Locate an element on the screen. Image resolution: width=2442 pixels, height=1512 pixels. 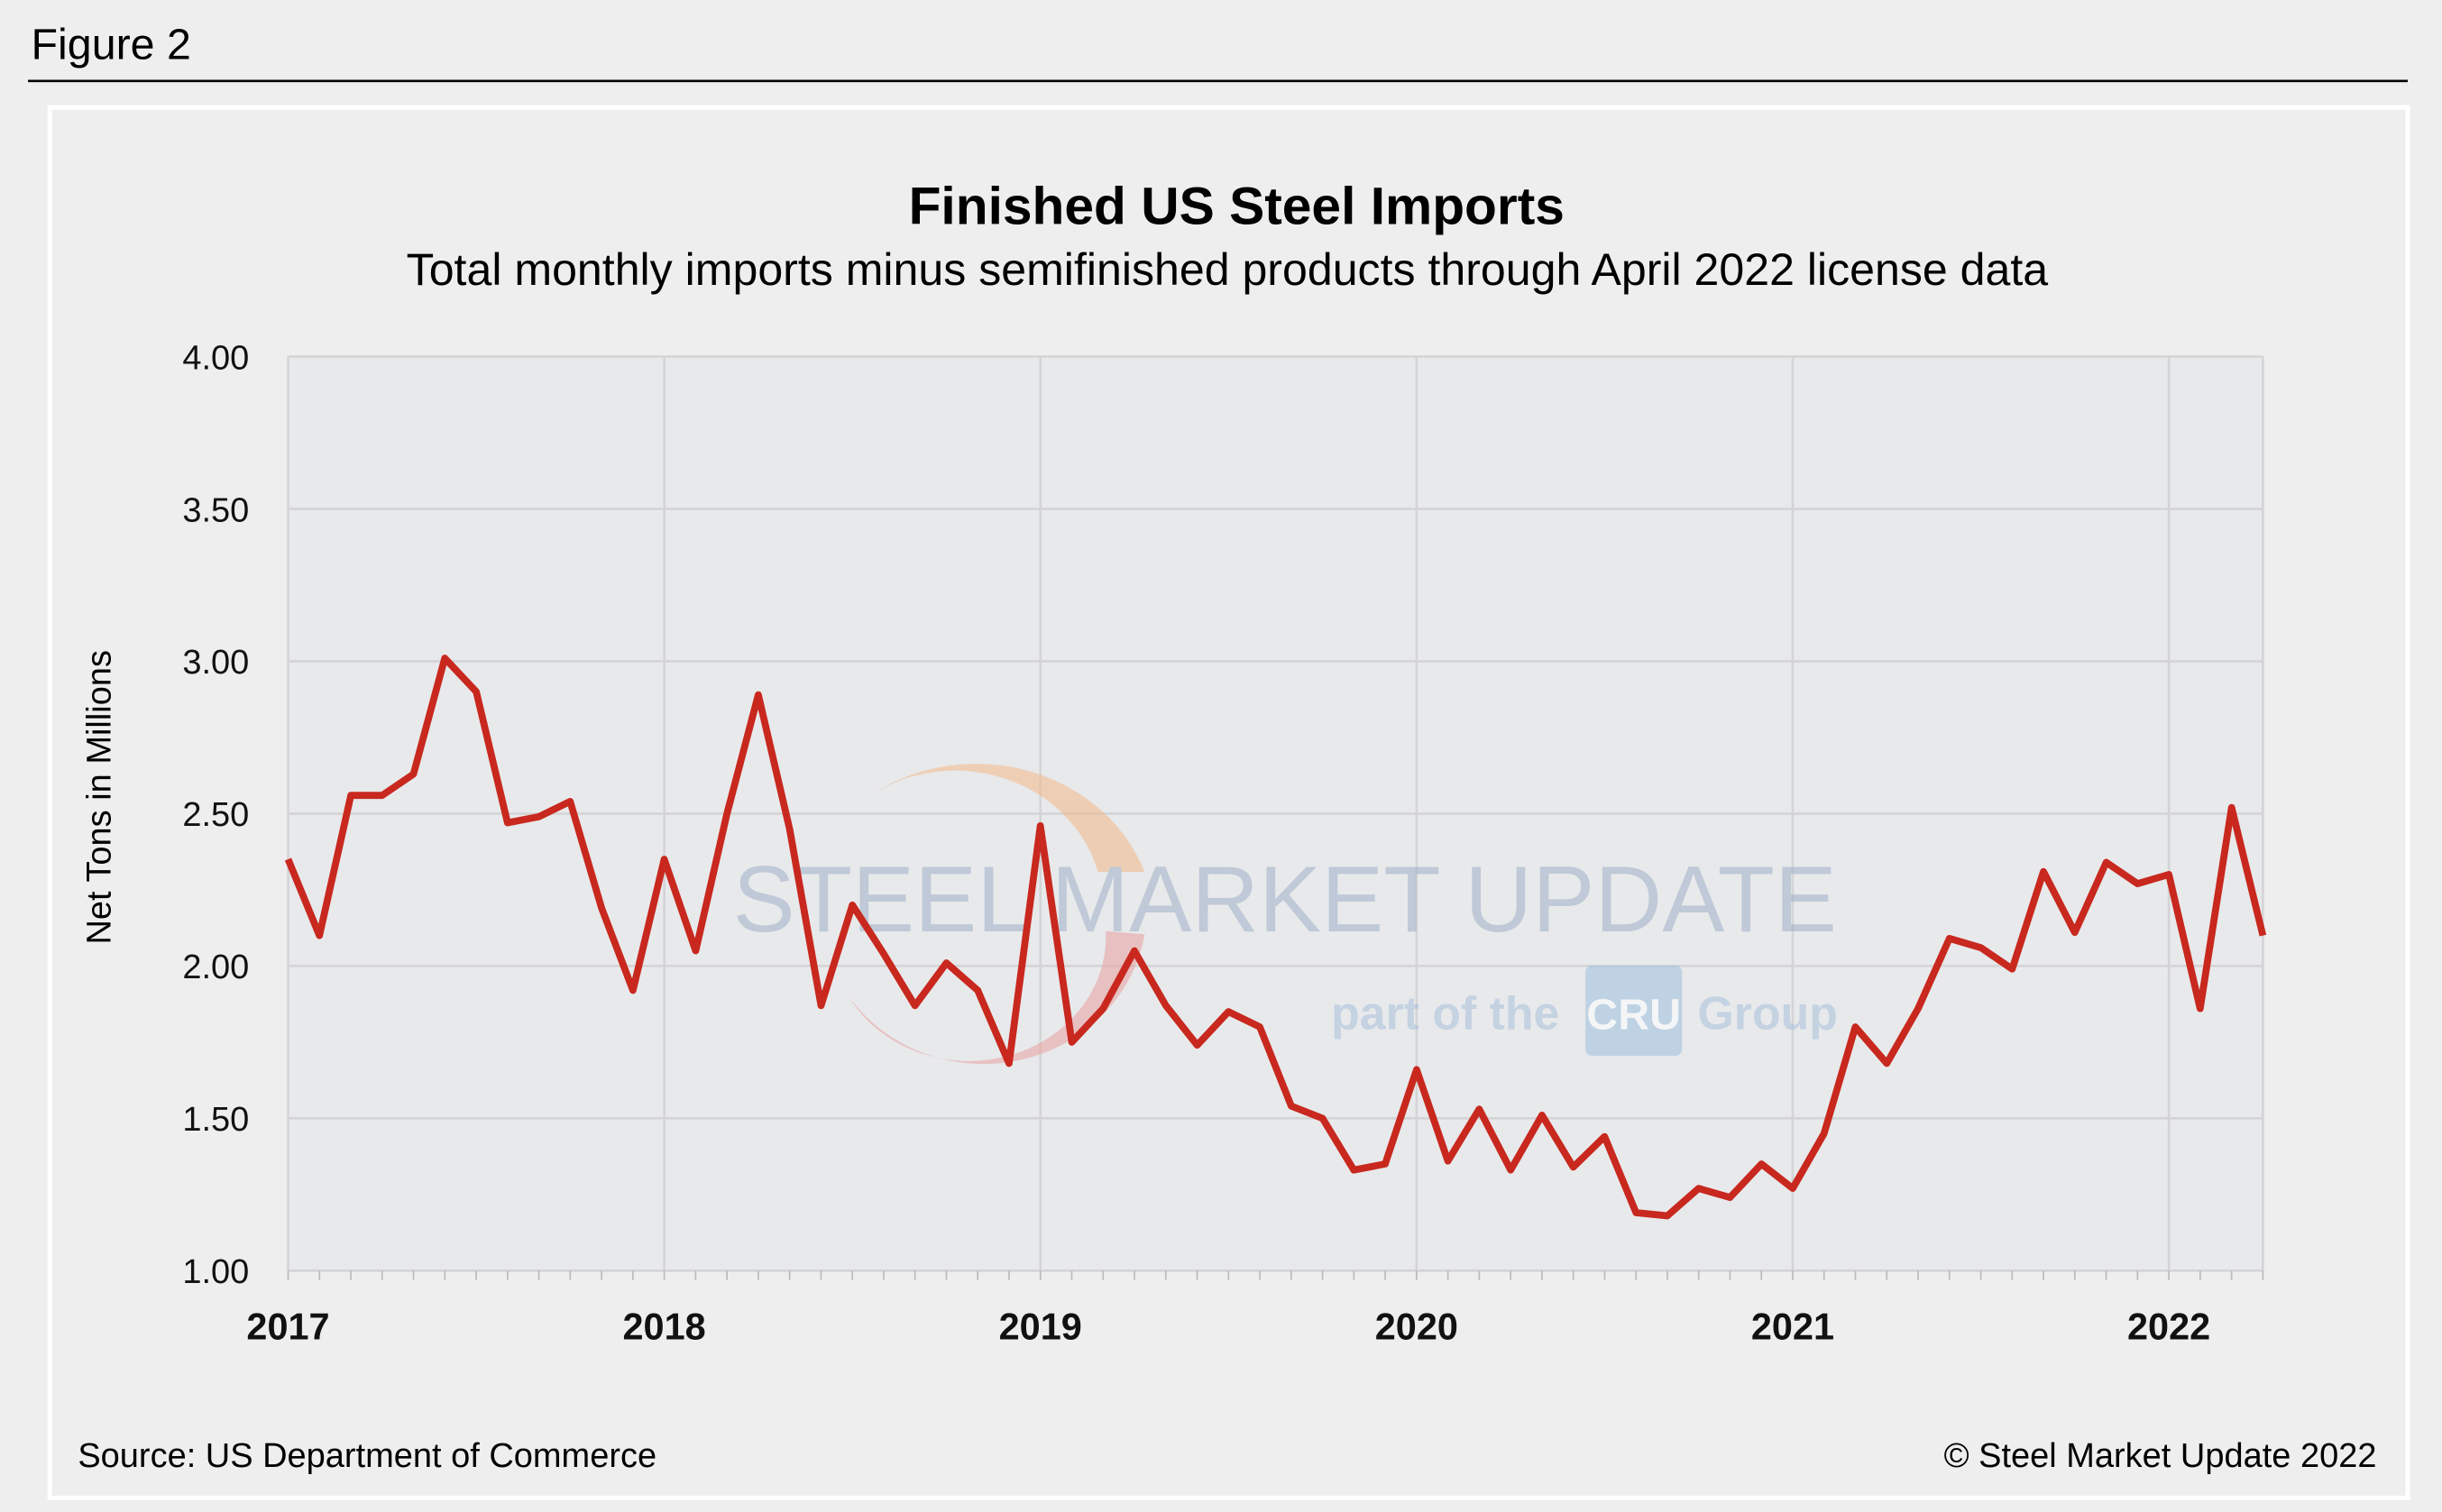
x-tick-label: 2020 is located at coordinates (1416, 1326).